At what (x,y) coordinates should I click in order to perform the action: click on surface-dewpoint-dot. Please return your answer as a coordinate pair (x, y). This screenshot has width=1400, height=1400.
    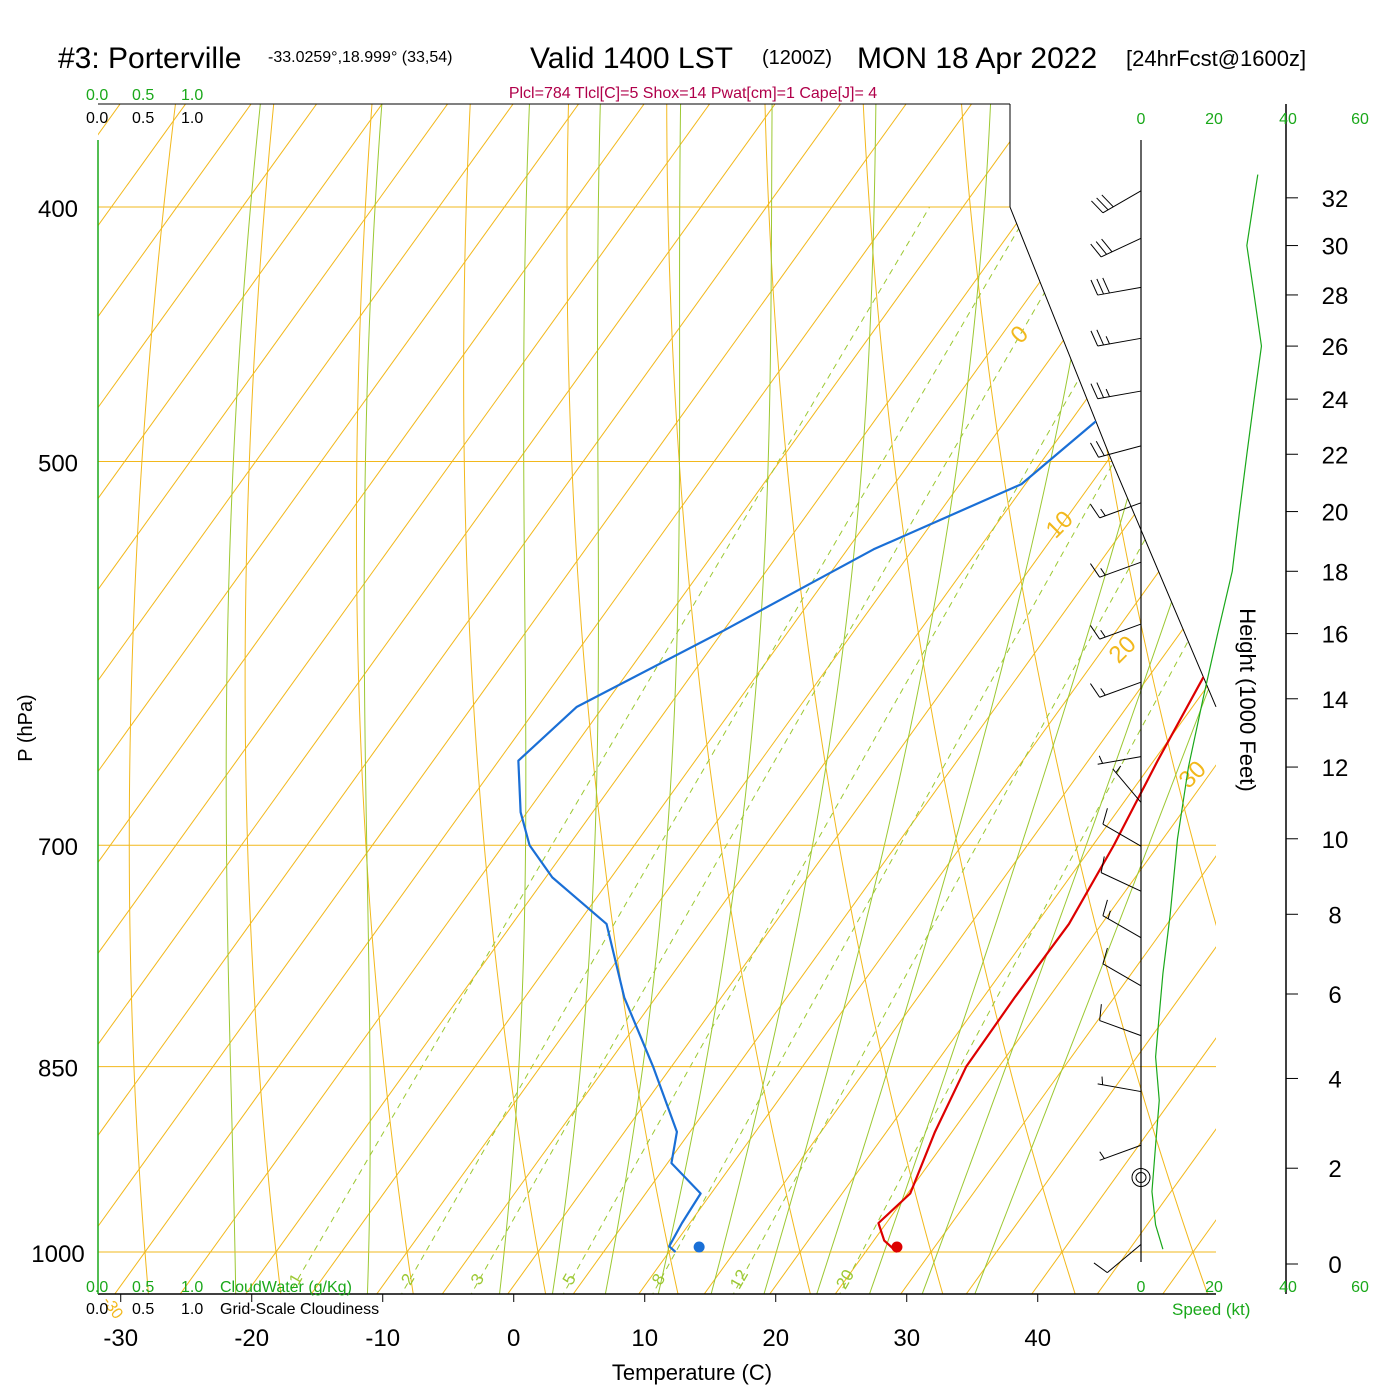
    Looking at the image, I should click on (699, 1247).